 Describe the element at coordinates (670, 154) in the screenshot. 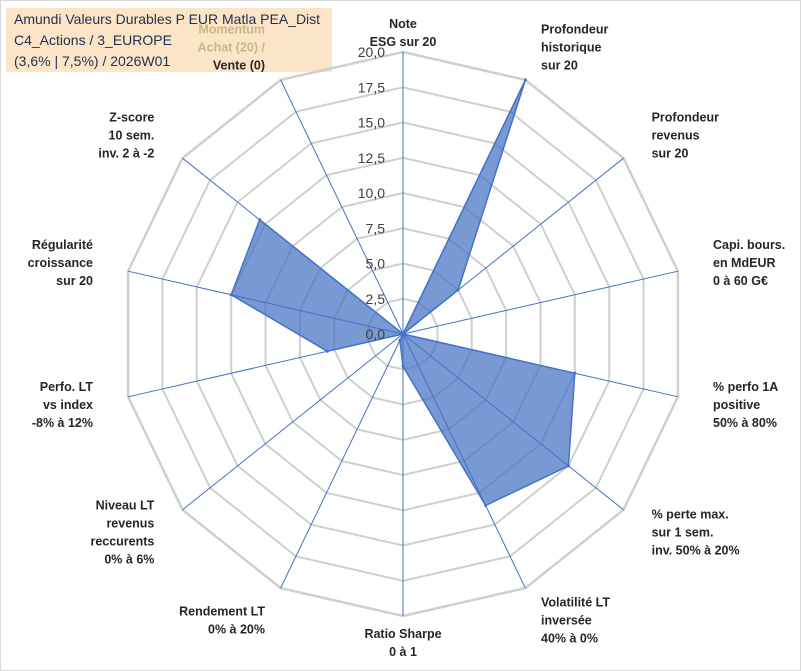

I see `axis-label-2-line-2: sur 20` at that location.